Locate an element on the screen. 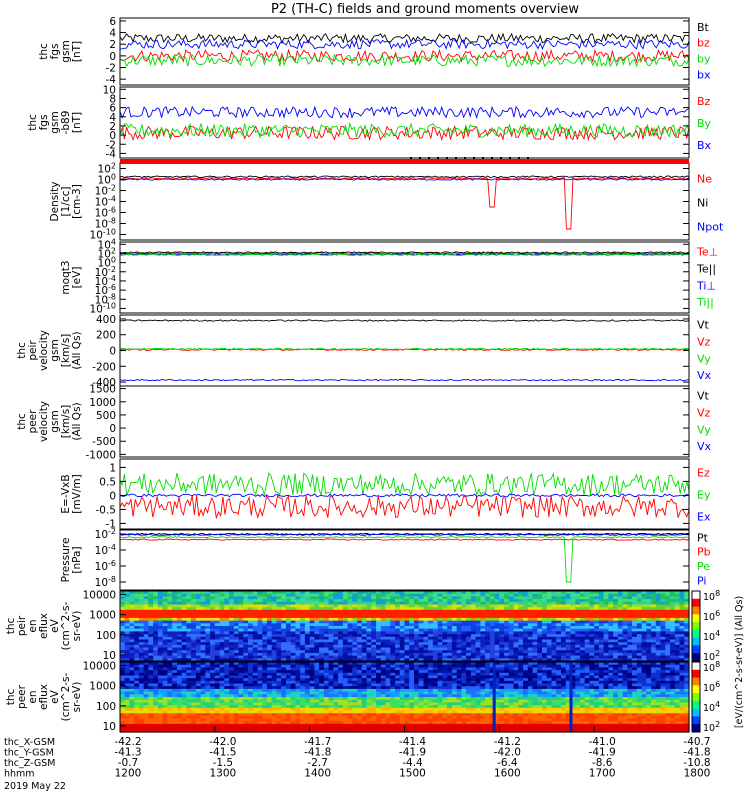 This screenshot has height=800, width=750. y-tick-label: -2 is located at coordinates (111, 69).